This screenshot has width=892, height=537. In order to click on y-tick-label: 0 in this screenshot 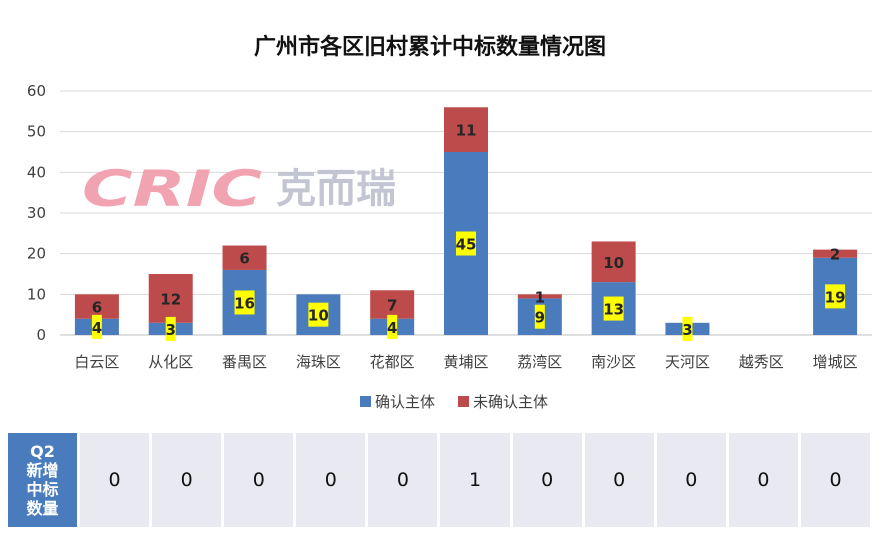, I will do `click(41, 335)`.